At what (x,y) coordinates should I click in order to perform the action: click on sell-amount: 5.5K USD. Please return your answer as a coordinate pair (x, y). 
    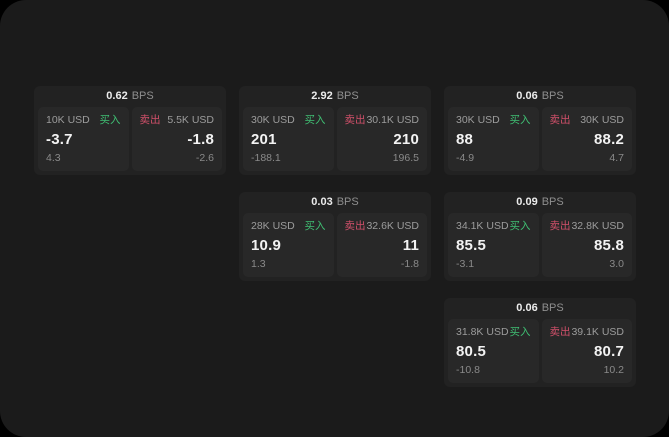
    Looking at the image, I should click on (190, 120).